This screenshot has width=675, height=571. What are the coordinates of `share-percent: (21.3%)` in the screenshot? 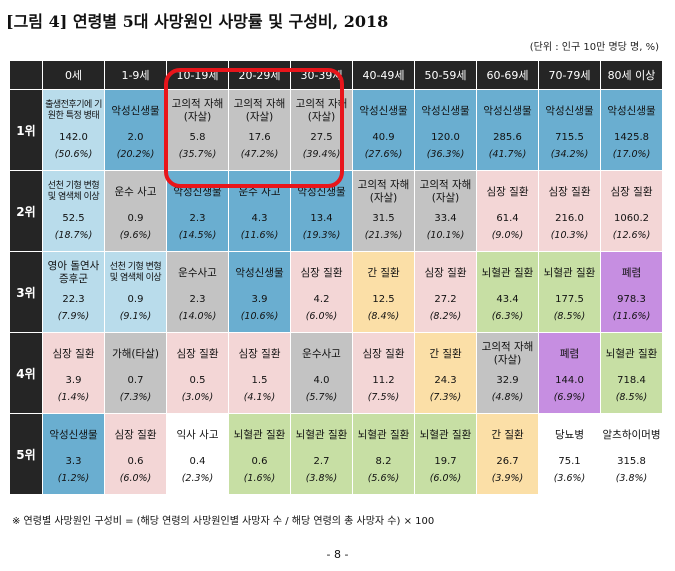 It's located at (383, 235).